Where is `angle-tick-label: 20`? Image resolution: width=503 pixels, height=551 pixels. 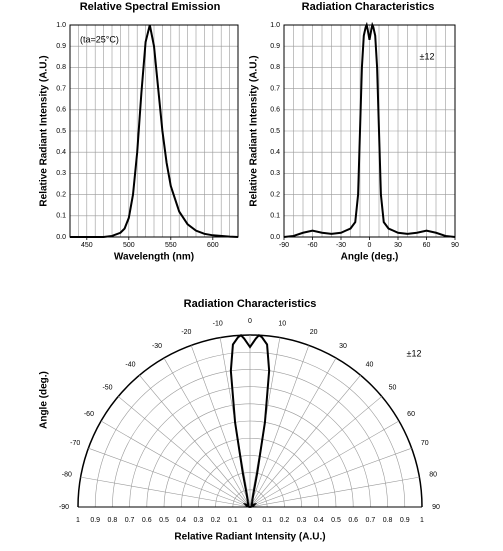
angle-tick-label: 20 is located at coordinates (314, 332).